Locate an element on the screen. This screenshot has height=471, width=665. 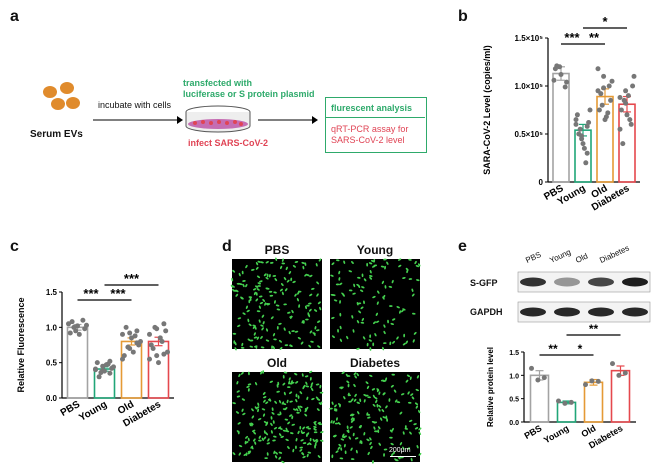
serum-evs-label: Serum EVs is located at coordinates (56, 134).